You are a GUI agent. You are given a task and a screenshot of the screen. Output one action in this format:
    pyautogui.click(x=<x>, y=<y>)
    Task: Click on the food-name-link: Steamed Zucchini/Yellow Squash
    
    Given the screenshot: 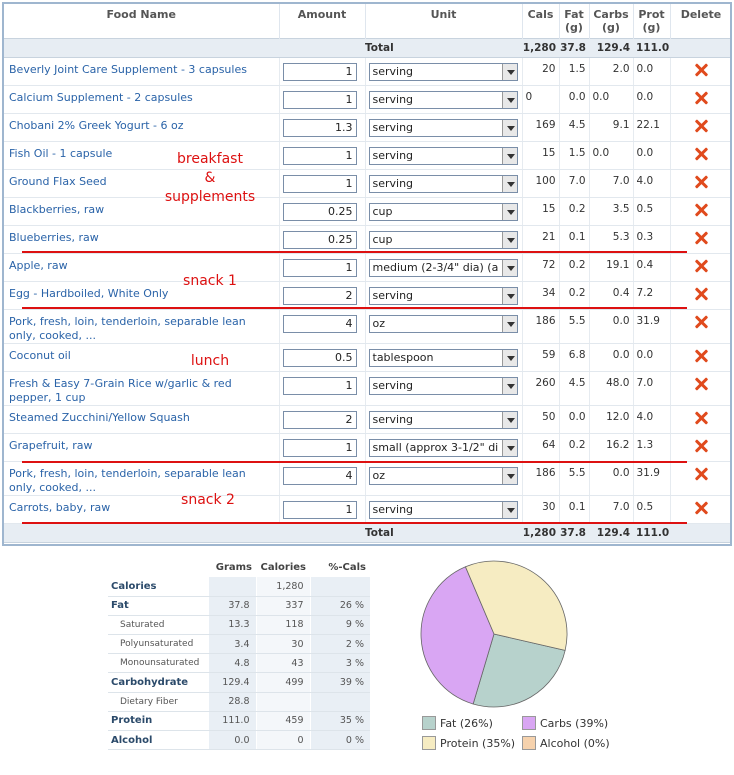 What is the action you would take?
    pyautogui.click(x=142, y=419)
    